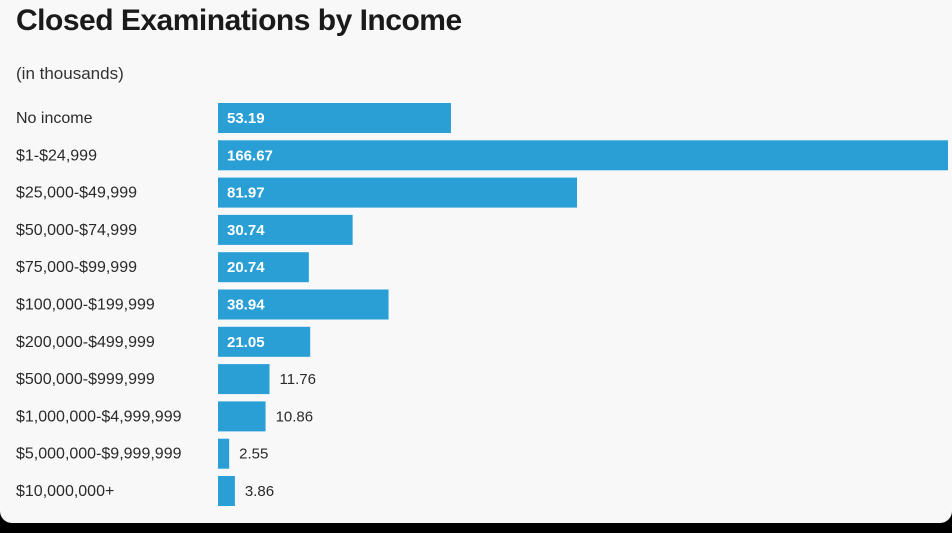  I want to click on value-label: 11.76, so click(298, 379).